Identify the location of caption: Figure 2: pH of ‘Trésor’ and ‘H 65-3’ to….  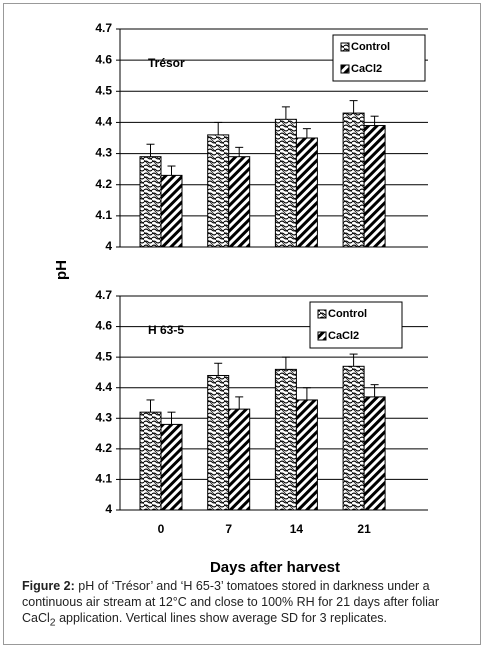
(246, 605).